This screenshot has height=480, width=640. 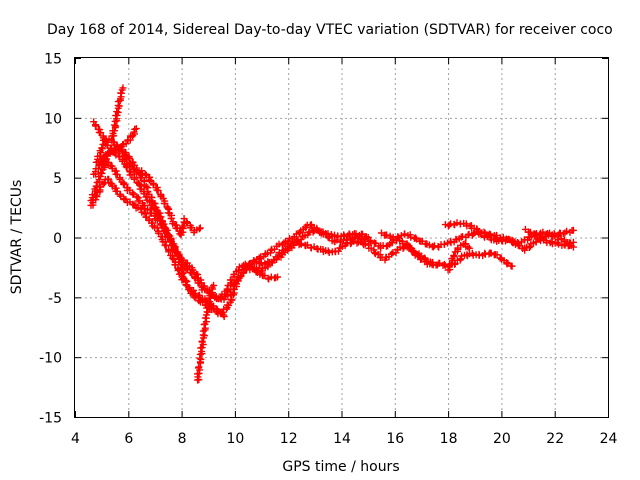 I want to click on x-tick-label: 12, so click(x=289, y=439).